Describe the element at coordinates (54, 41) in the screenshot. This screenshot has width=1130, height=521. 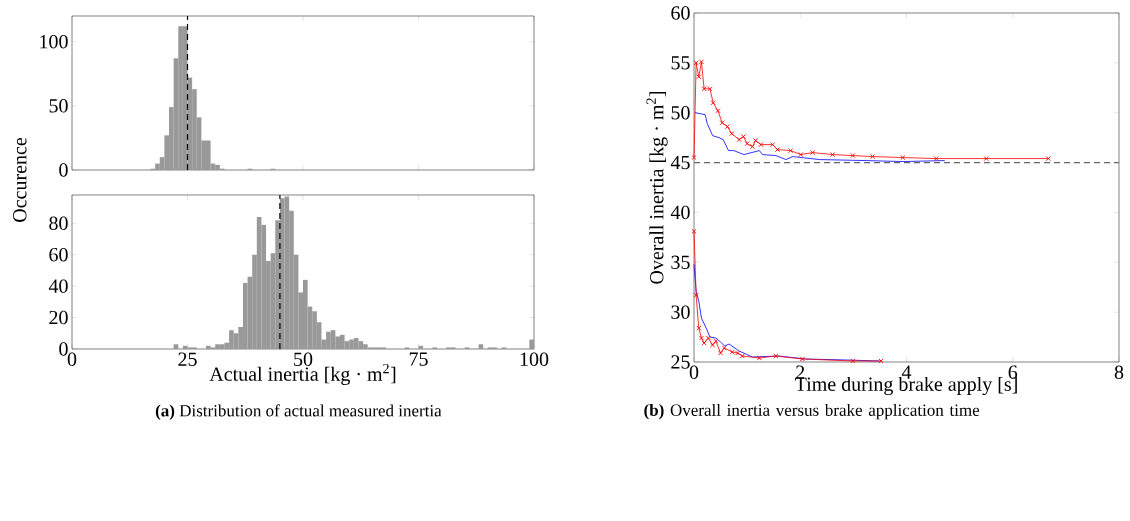
I see `y-tick-label: 100` at that location.